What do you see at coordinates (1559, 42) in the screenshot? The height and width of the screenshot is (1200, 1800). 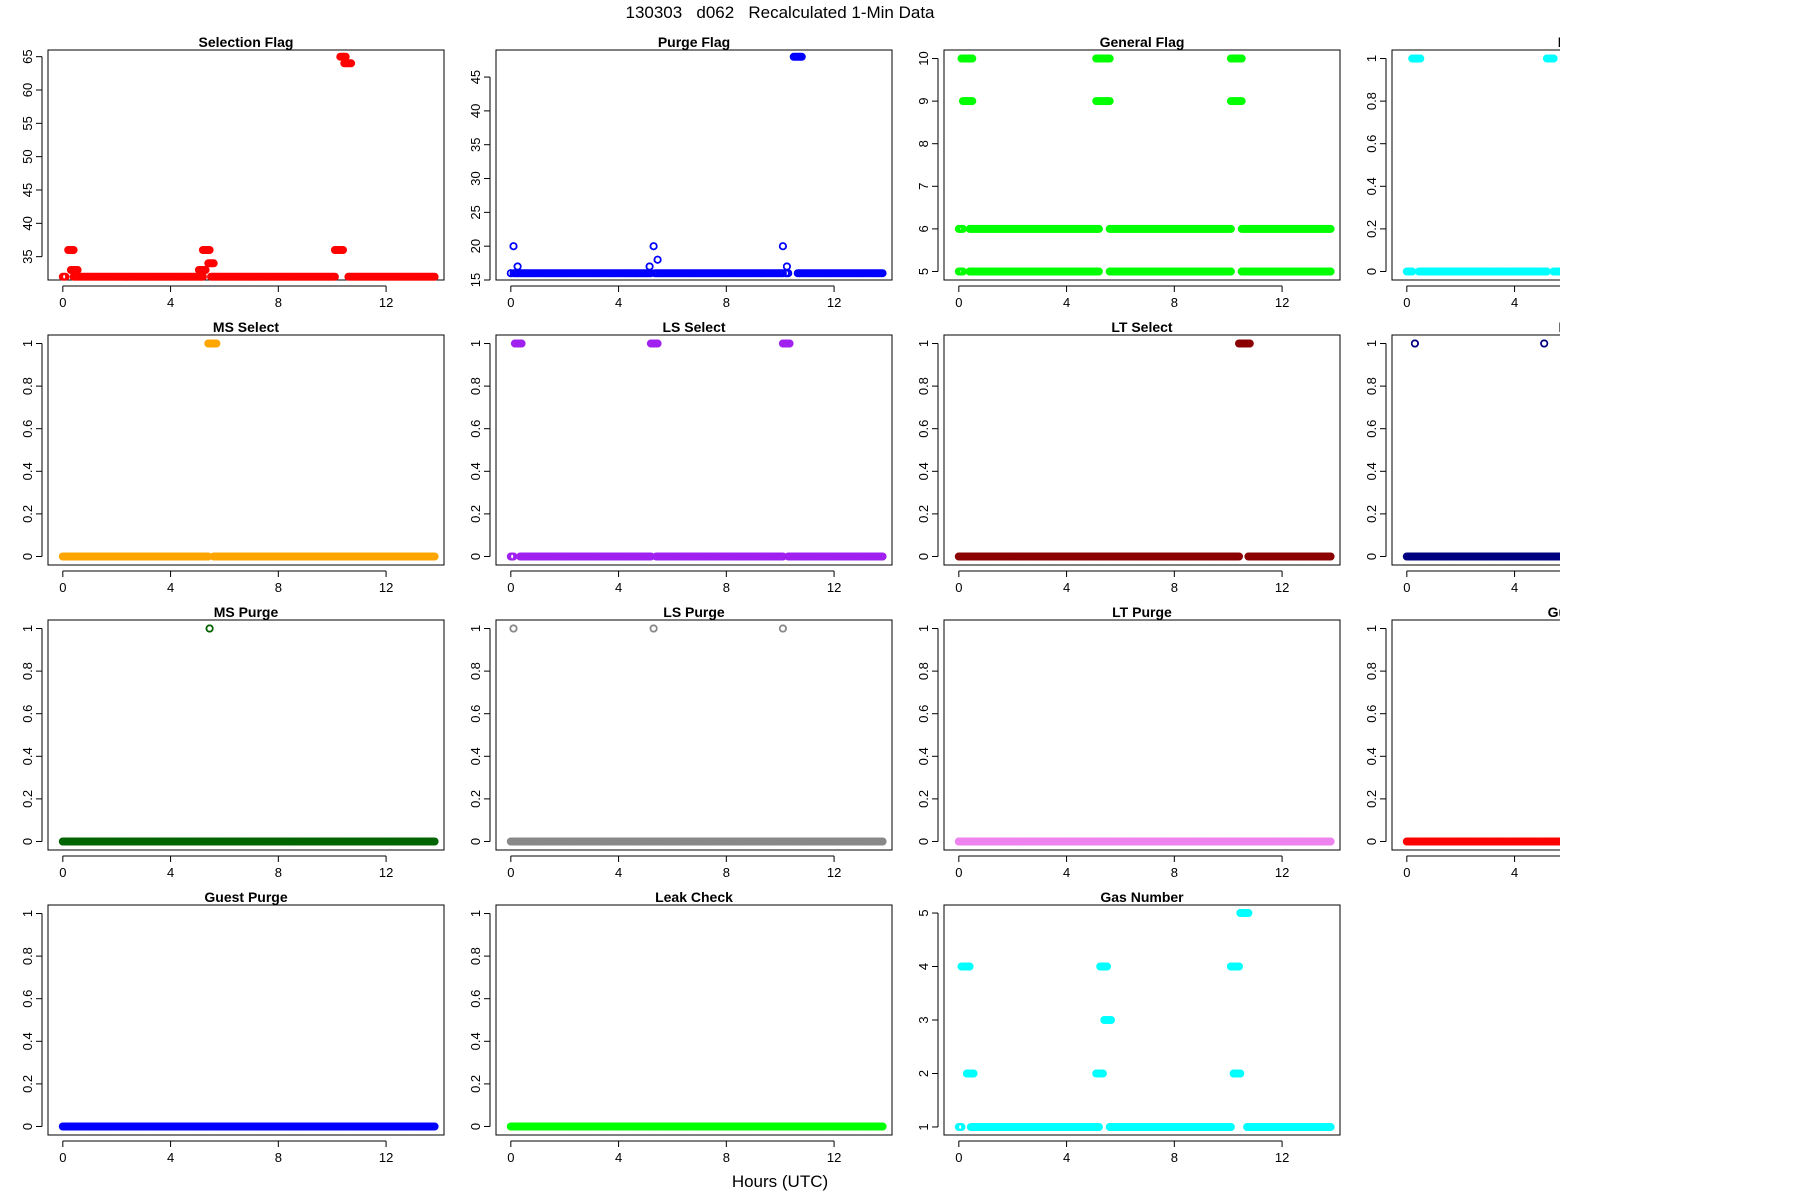 I see `panel-title: HS Select` at bounding box center [1559, 42].